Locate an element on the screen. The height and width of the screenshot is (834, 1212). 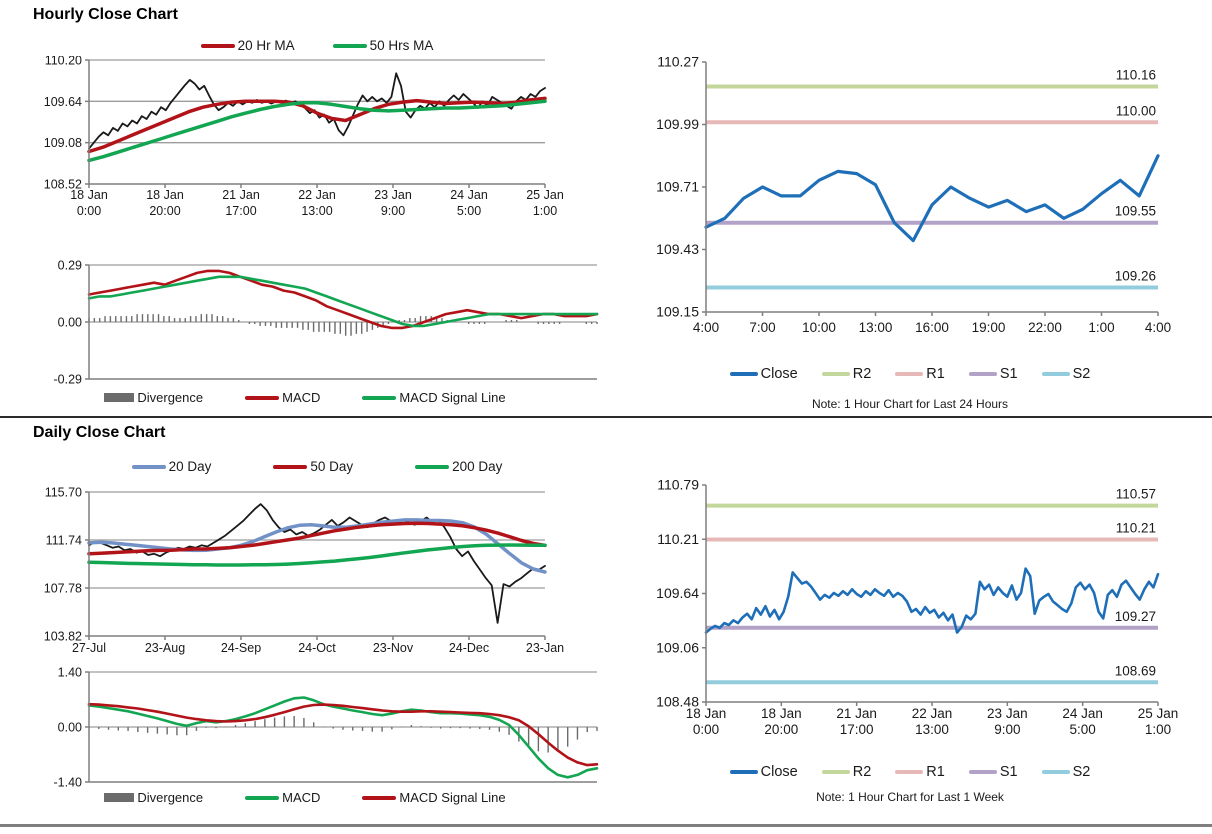
y-tick-label: 110.27 is located at coordinates (678, 62).